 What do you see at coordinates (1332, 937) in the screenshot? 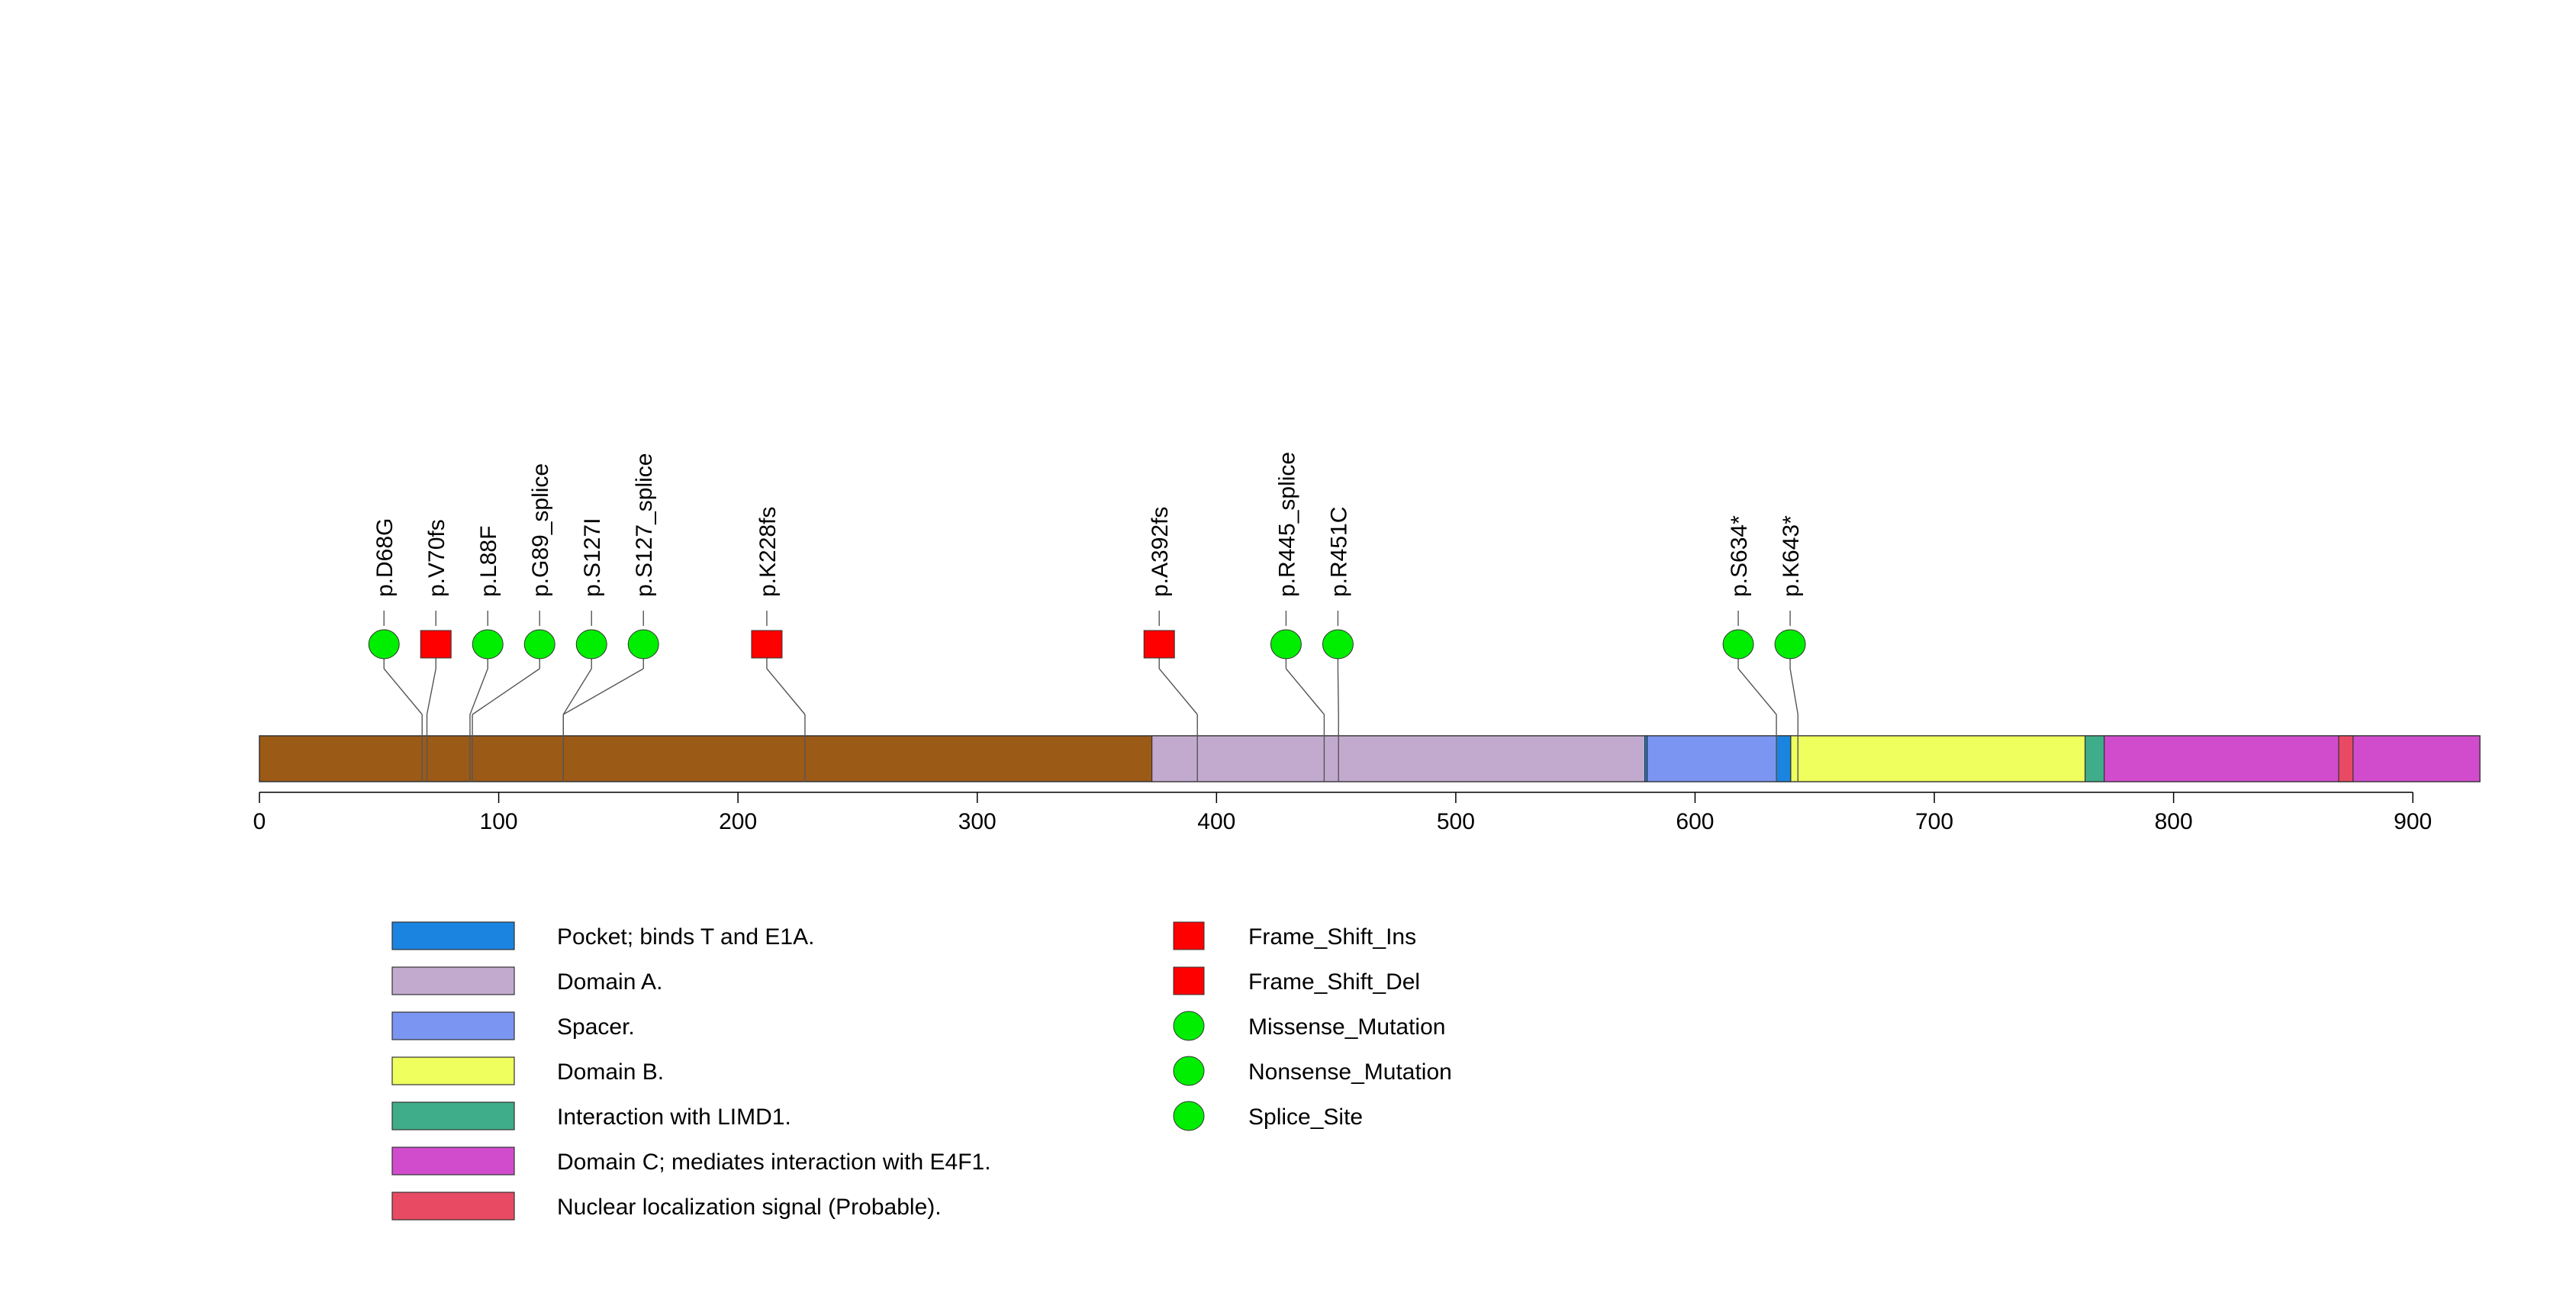
I see `mutation-legend-label: Frame_Shift_Ins` at bounding box center [1332, 937].